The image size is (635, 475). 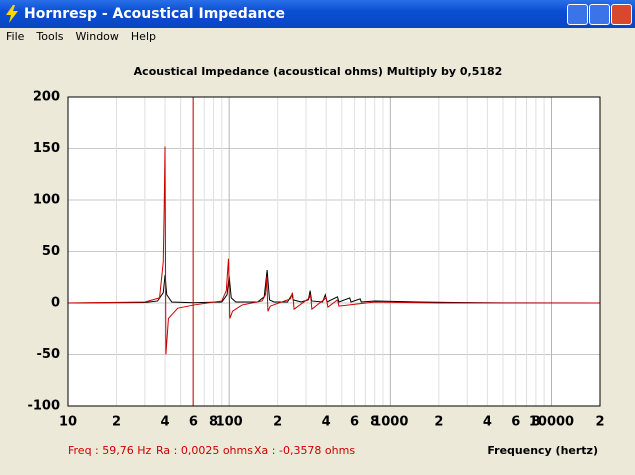 I want to click on status-freq: Freq : 59,76 Hz, so click(x=110, y=450).